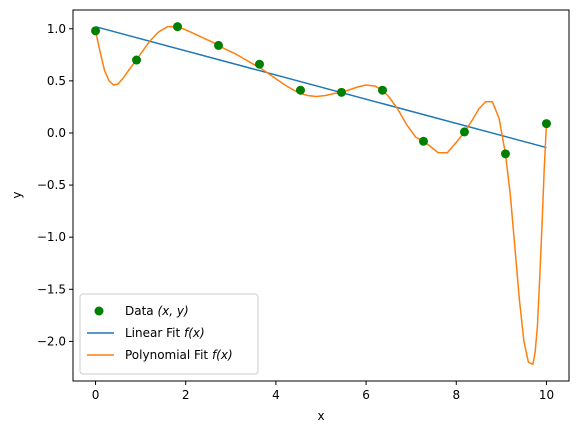 Image resolution: width=578 pixels, height=432 pixels. I want to click on x-tick-label: 6, so click(366, 395).